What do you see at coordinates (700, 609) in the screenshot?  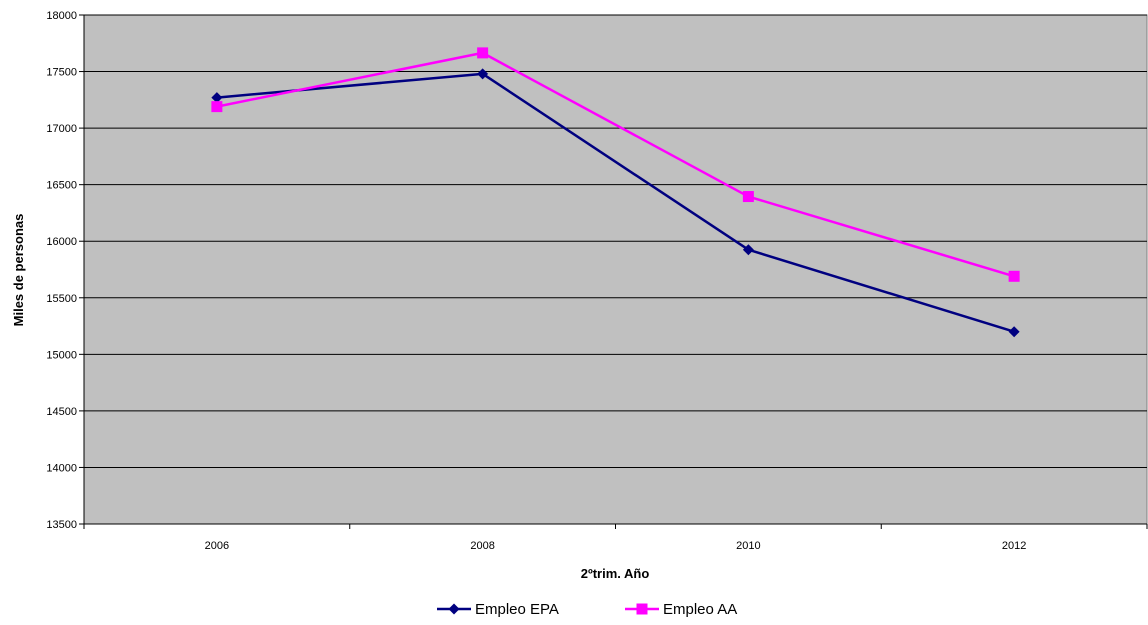 I see `legend-label: Empleo AA` at bounding box center [700, 609].